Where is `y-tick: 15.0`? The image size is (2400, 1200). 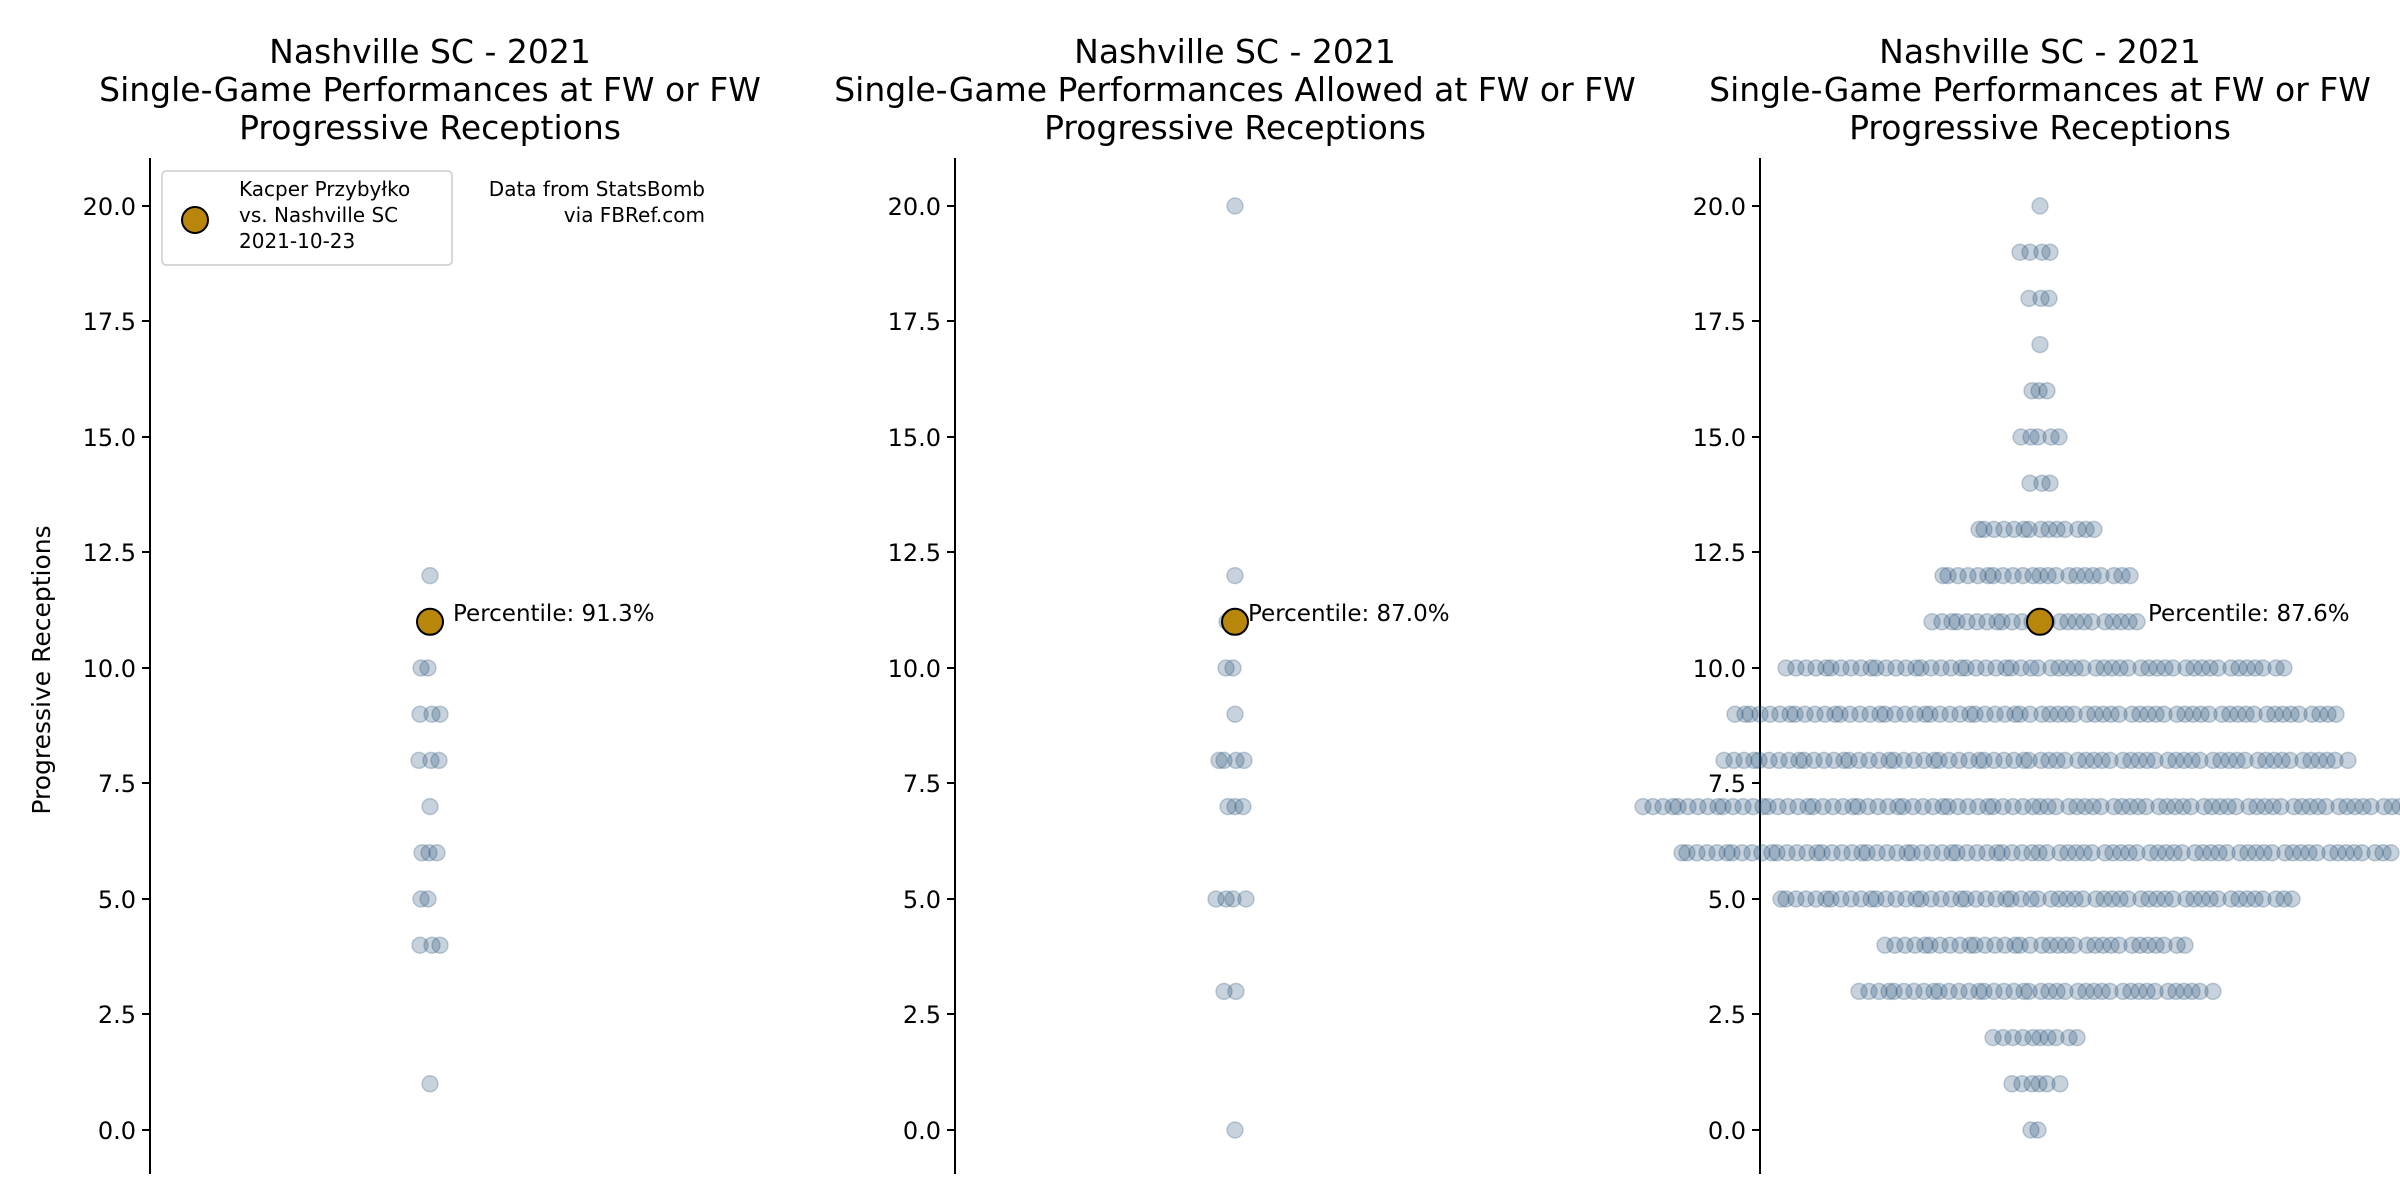
y-tick: 15.0 is located at coordinates (921, 438).